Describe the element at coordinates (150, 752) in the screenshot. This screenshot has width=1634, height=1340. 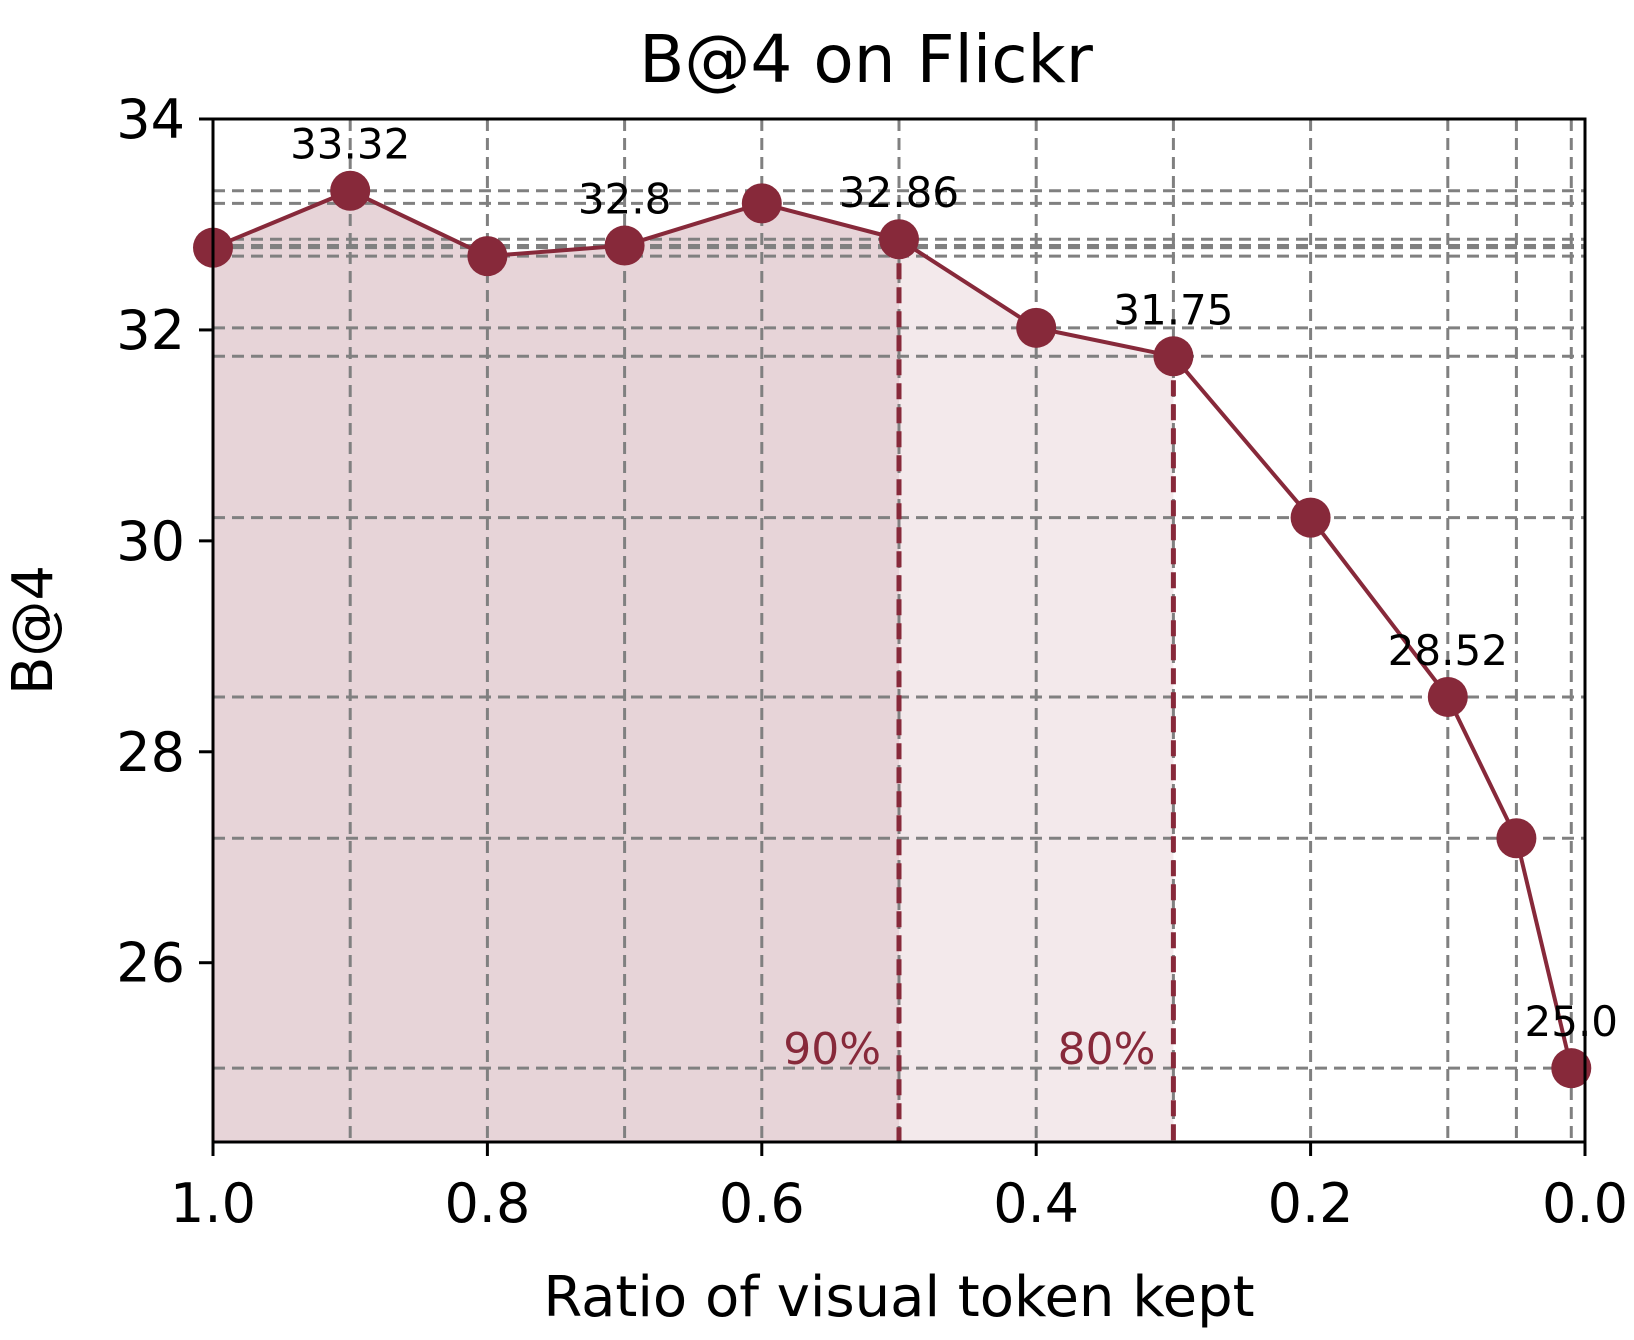
I see `y-tick-label: 28` at that location.